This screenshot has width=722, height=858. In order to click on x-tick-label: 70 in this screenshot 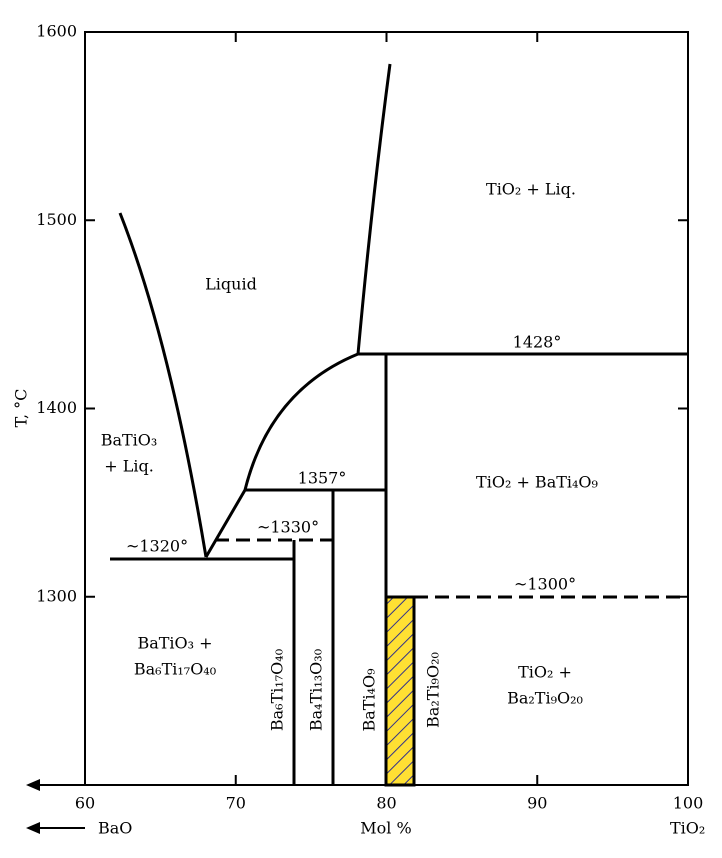, I will do `click(236, 803)`.